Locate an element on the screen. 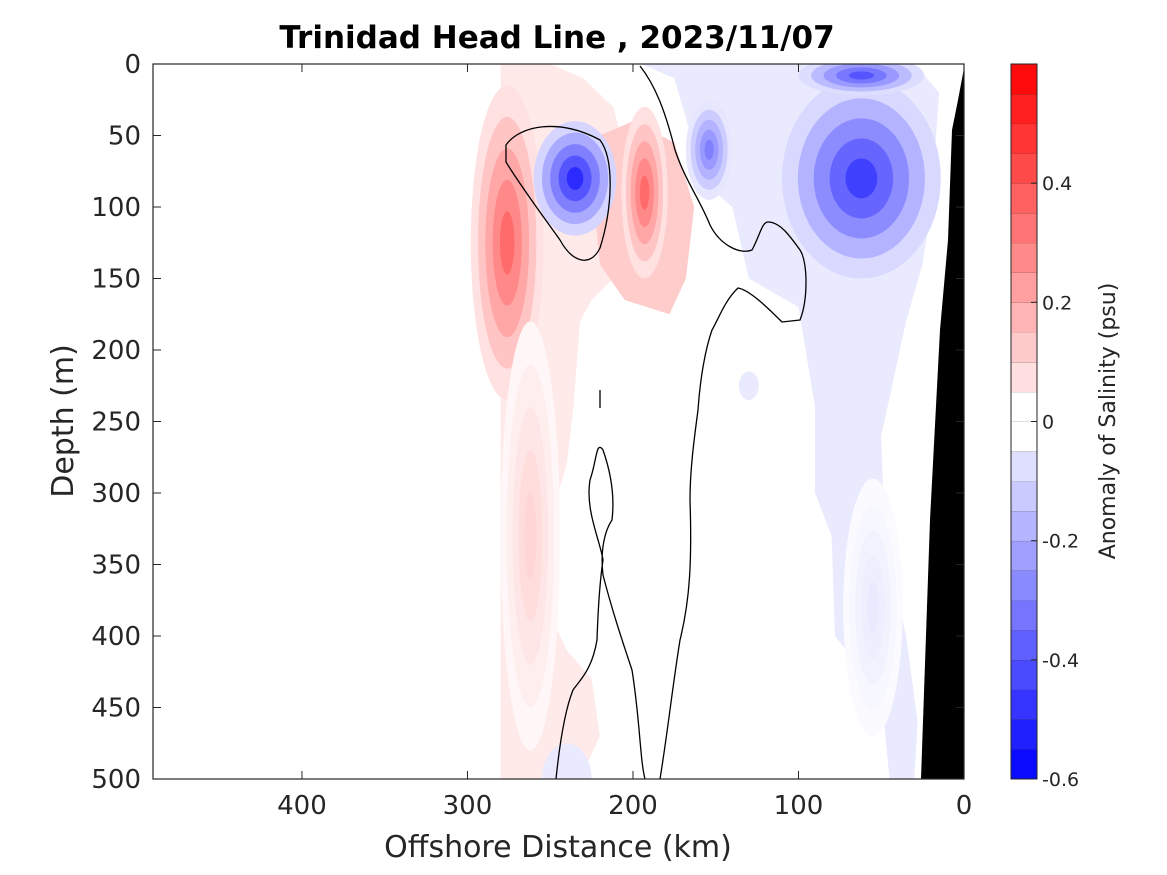 Image resolution: width=1167 pixels, height=875 pixels. y-tick-label: 450 is located at coordinates (116, 709).